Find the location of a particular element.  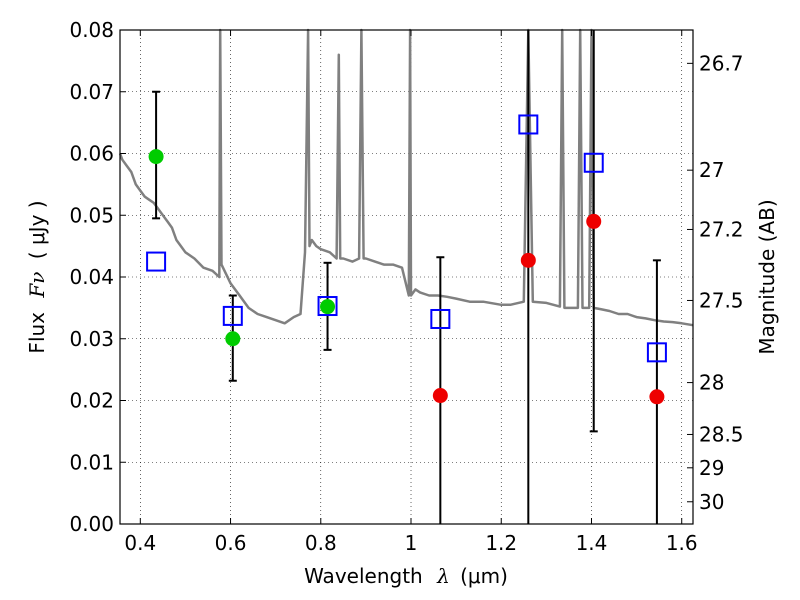

x-axis-label: Wavelength λ (μm) is located at coordinates (406, 576).